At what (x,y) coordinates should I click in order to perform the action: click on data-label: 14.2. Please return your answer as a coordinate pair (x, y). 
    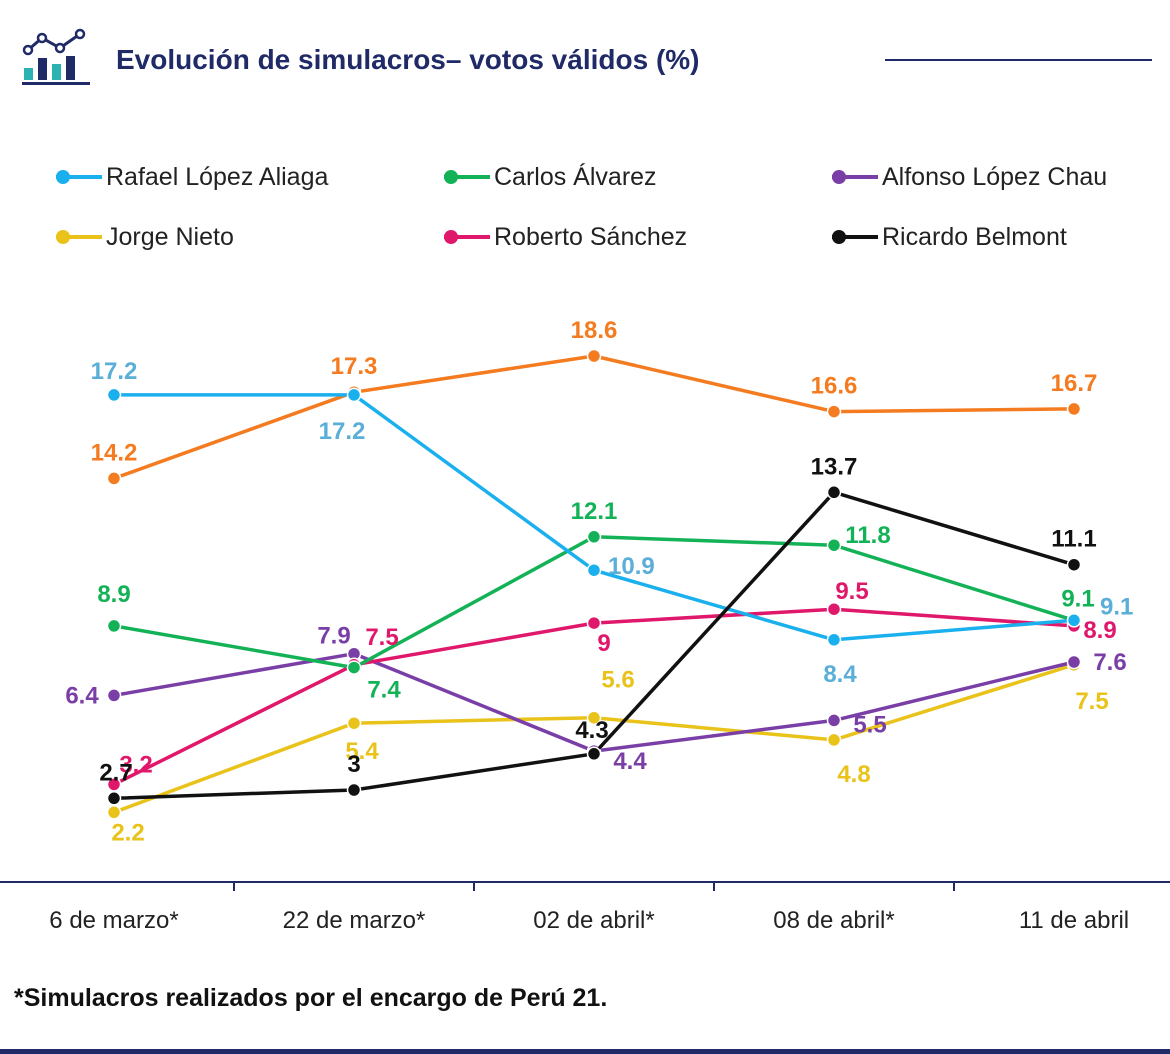
    Looking at the image, I should click on (114, 452).